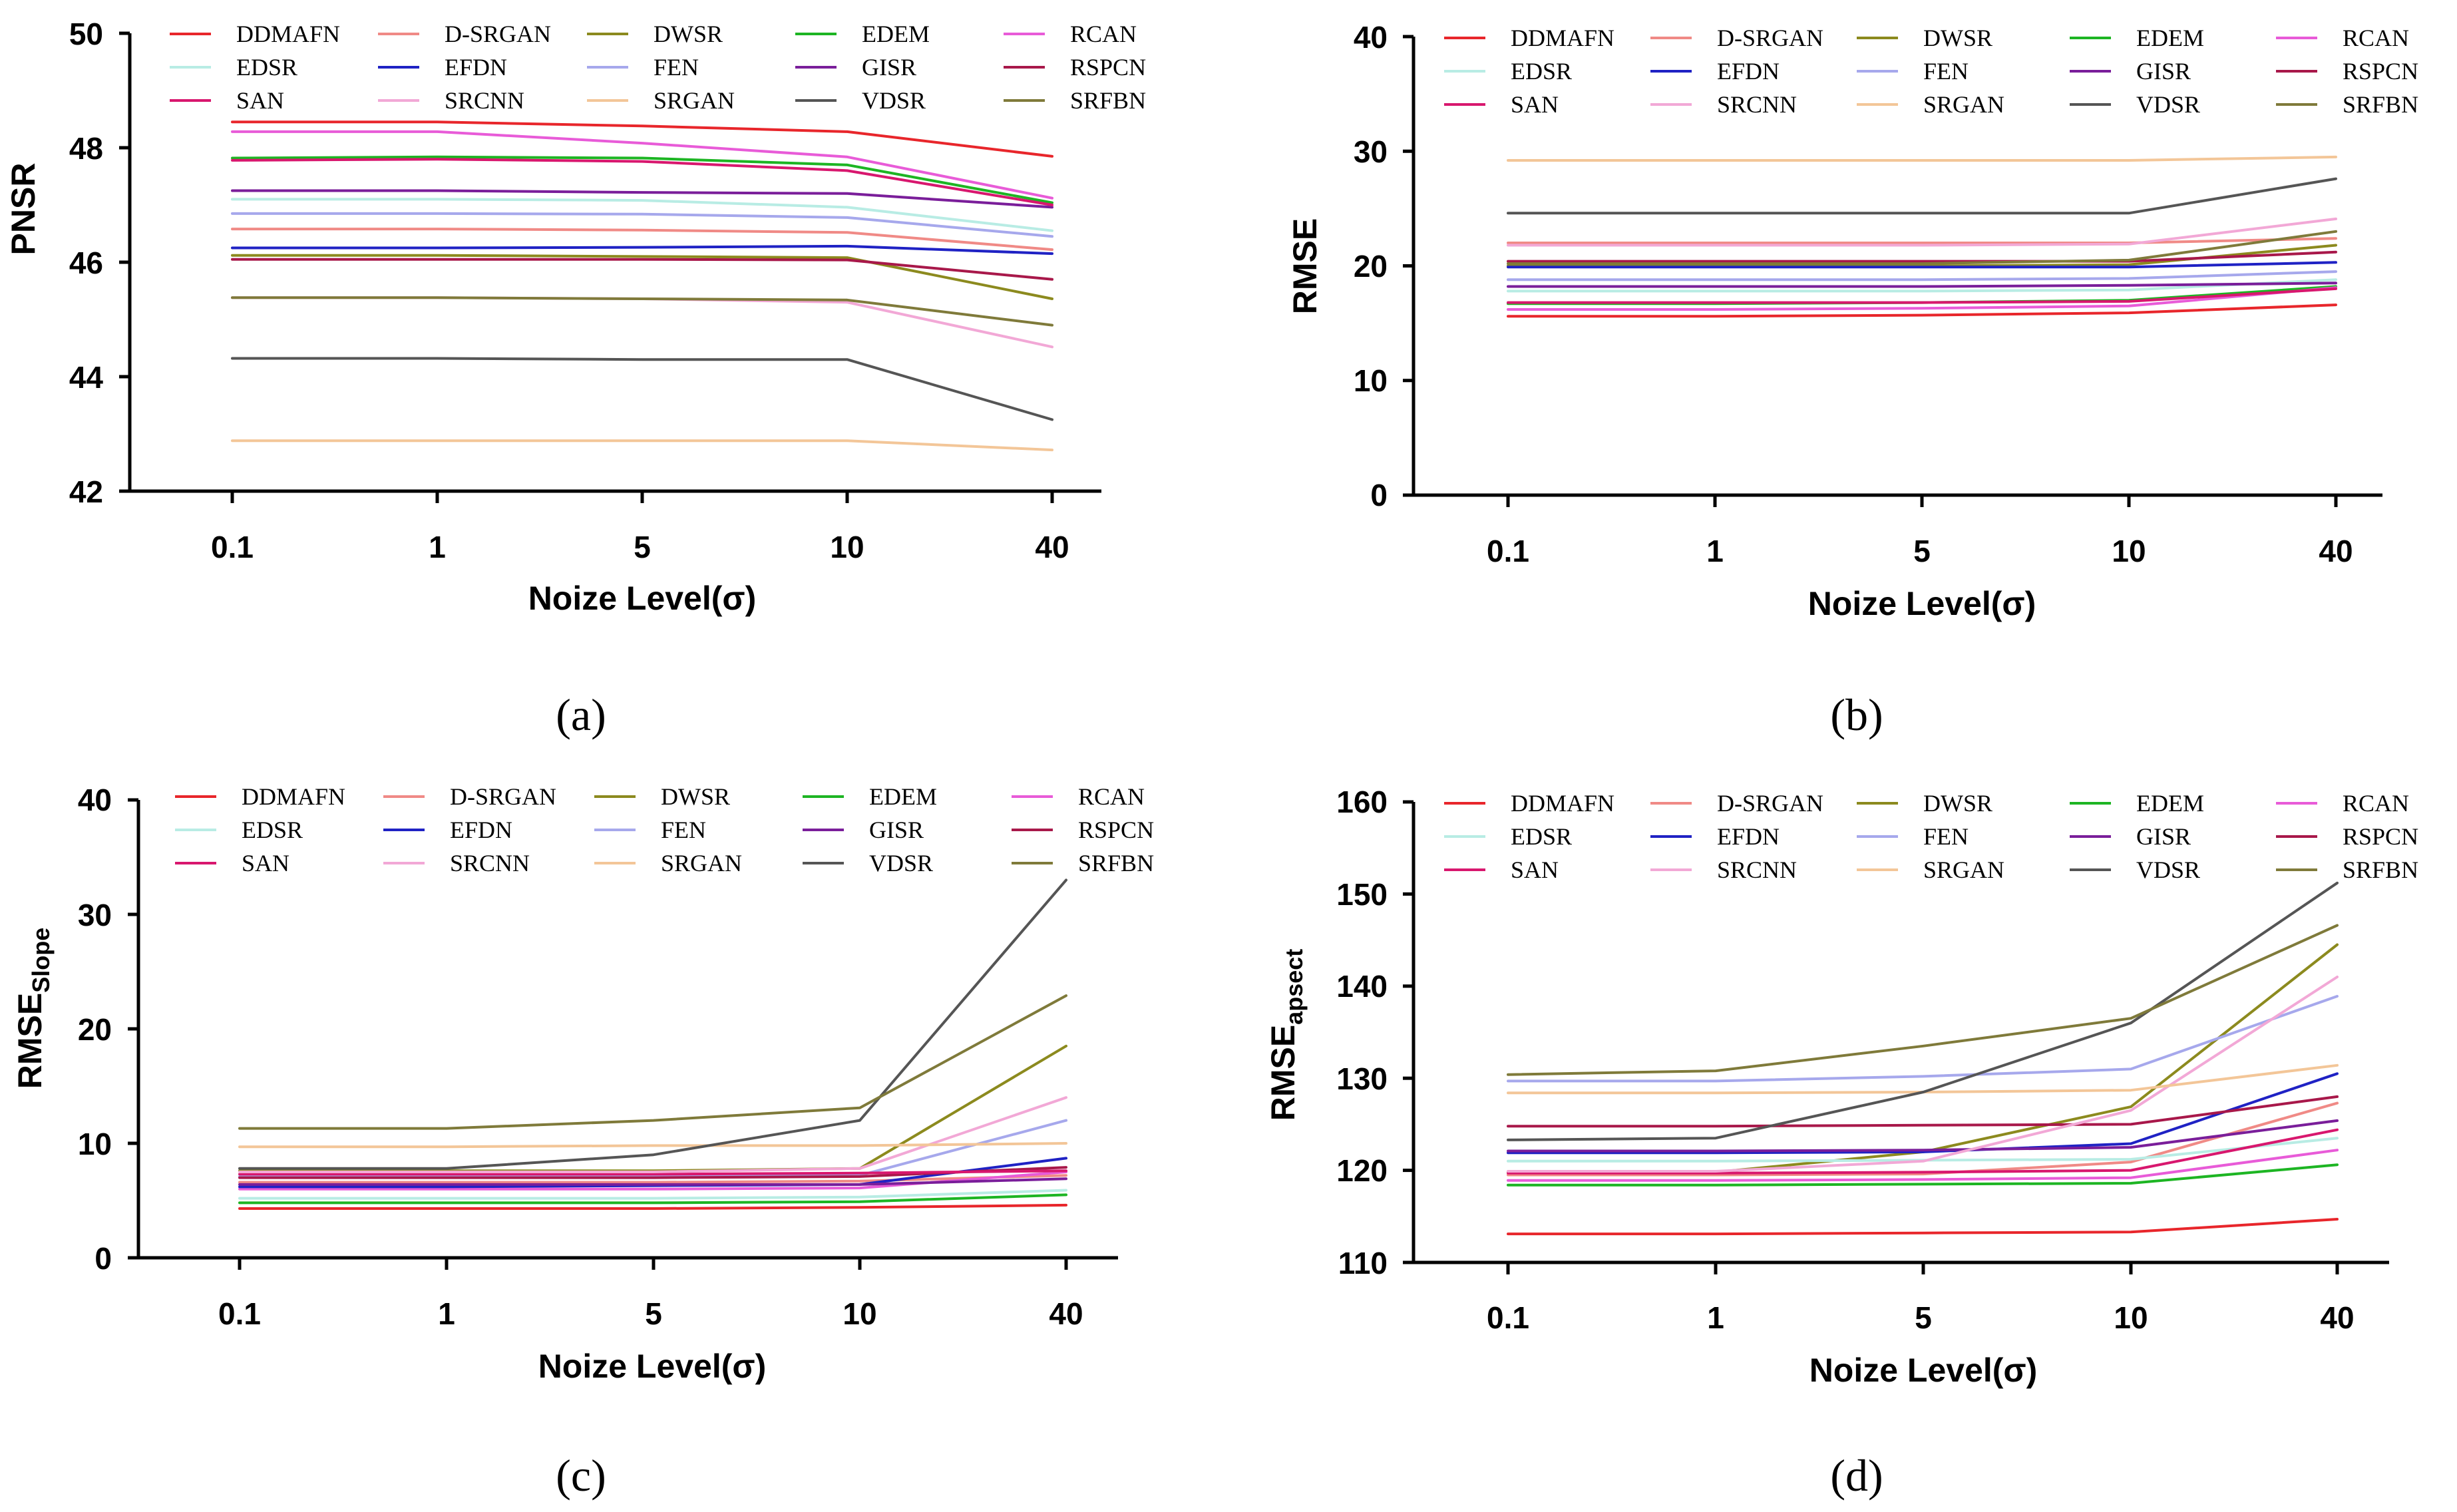 The image size is (2457, 1512). What do you see at coordinates (1923, 1175) in the screenshot?
I see `panel-d-series-edem` at bounding box center [1923, 1175].